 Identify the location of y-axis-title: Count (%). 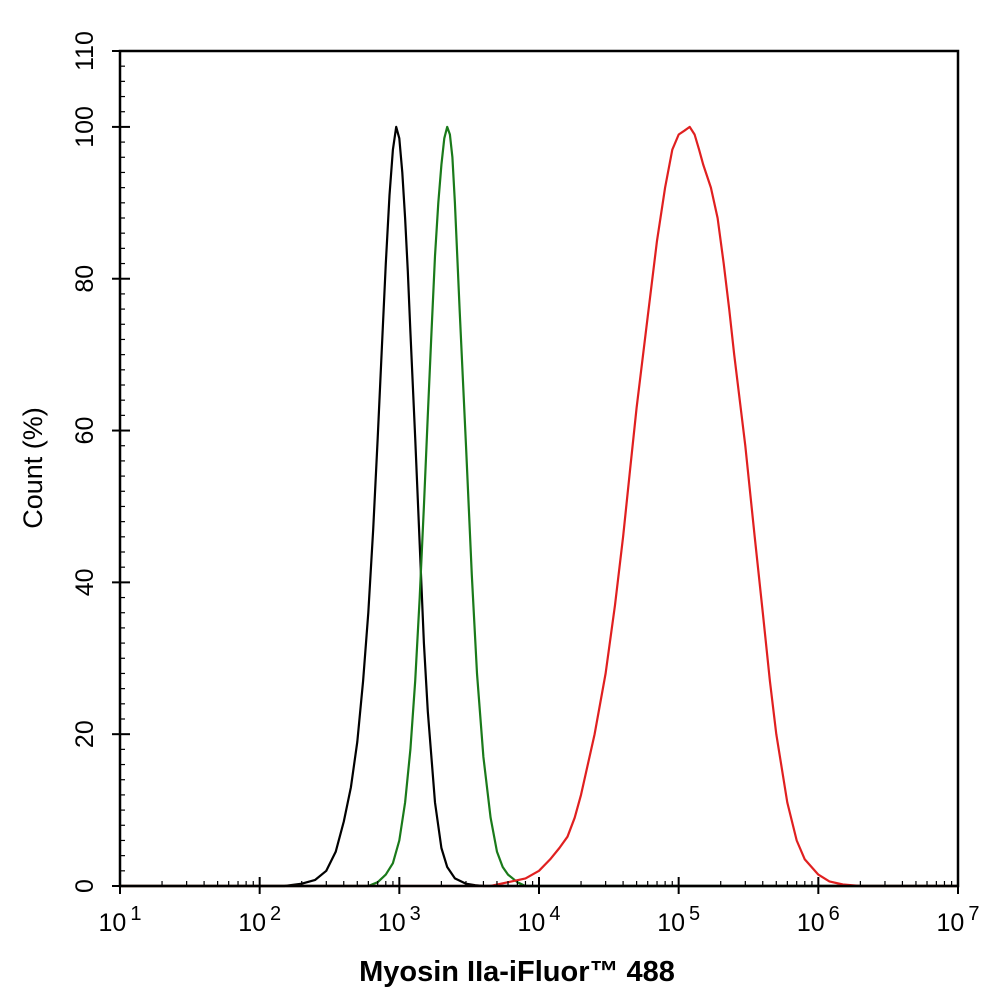
(33, 468).